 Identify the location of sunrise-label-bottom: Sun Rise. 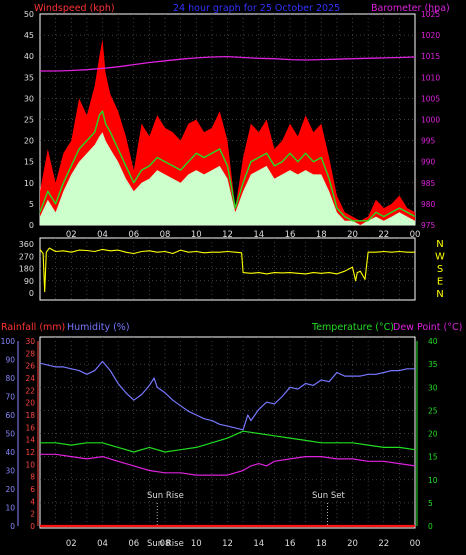
(165, 544).